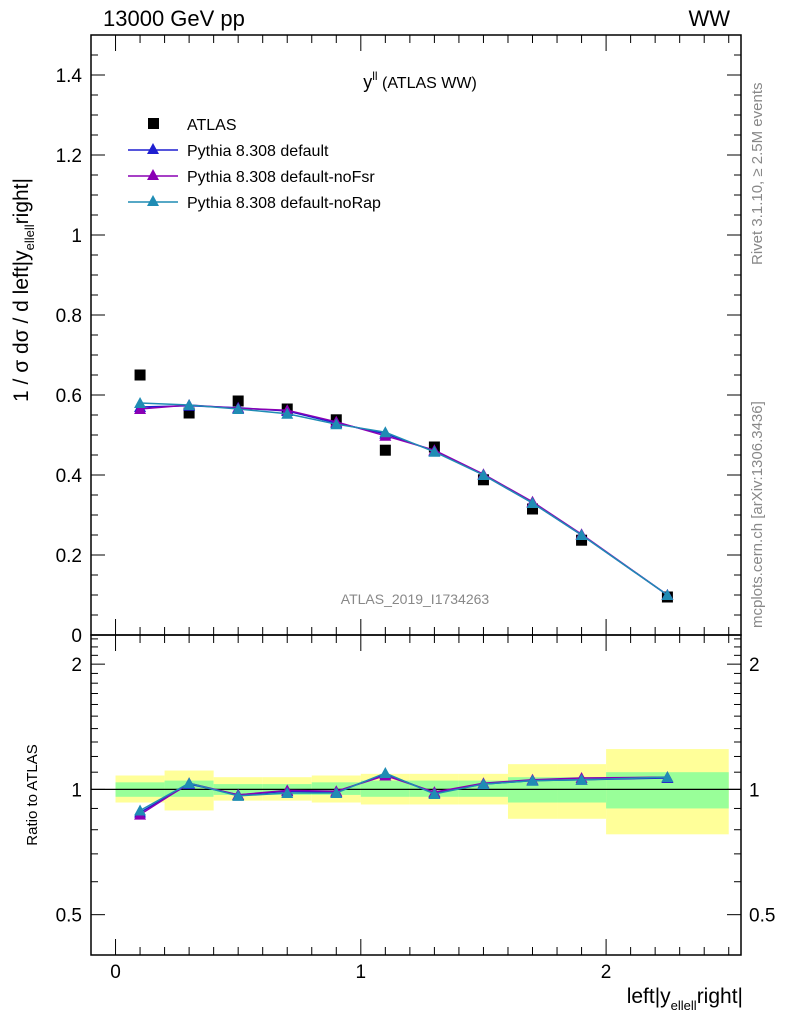 The height and width of the screenshot is (1024, 786). What do you see at coordinates (385, 788) in the screenshot?
I see `ratio-band-inner` at bounding box center [385, 788].